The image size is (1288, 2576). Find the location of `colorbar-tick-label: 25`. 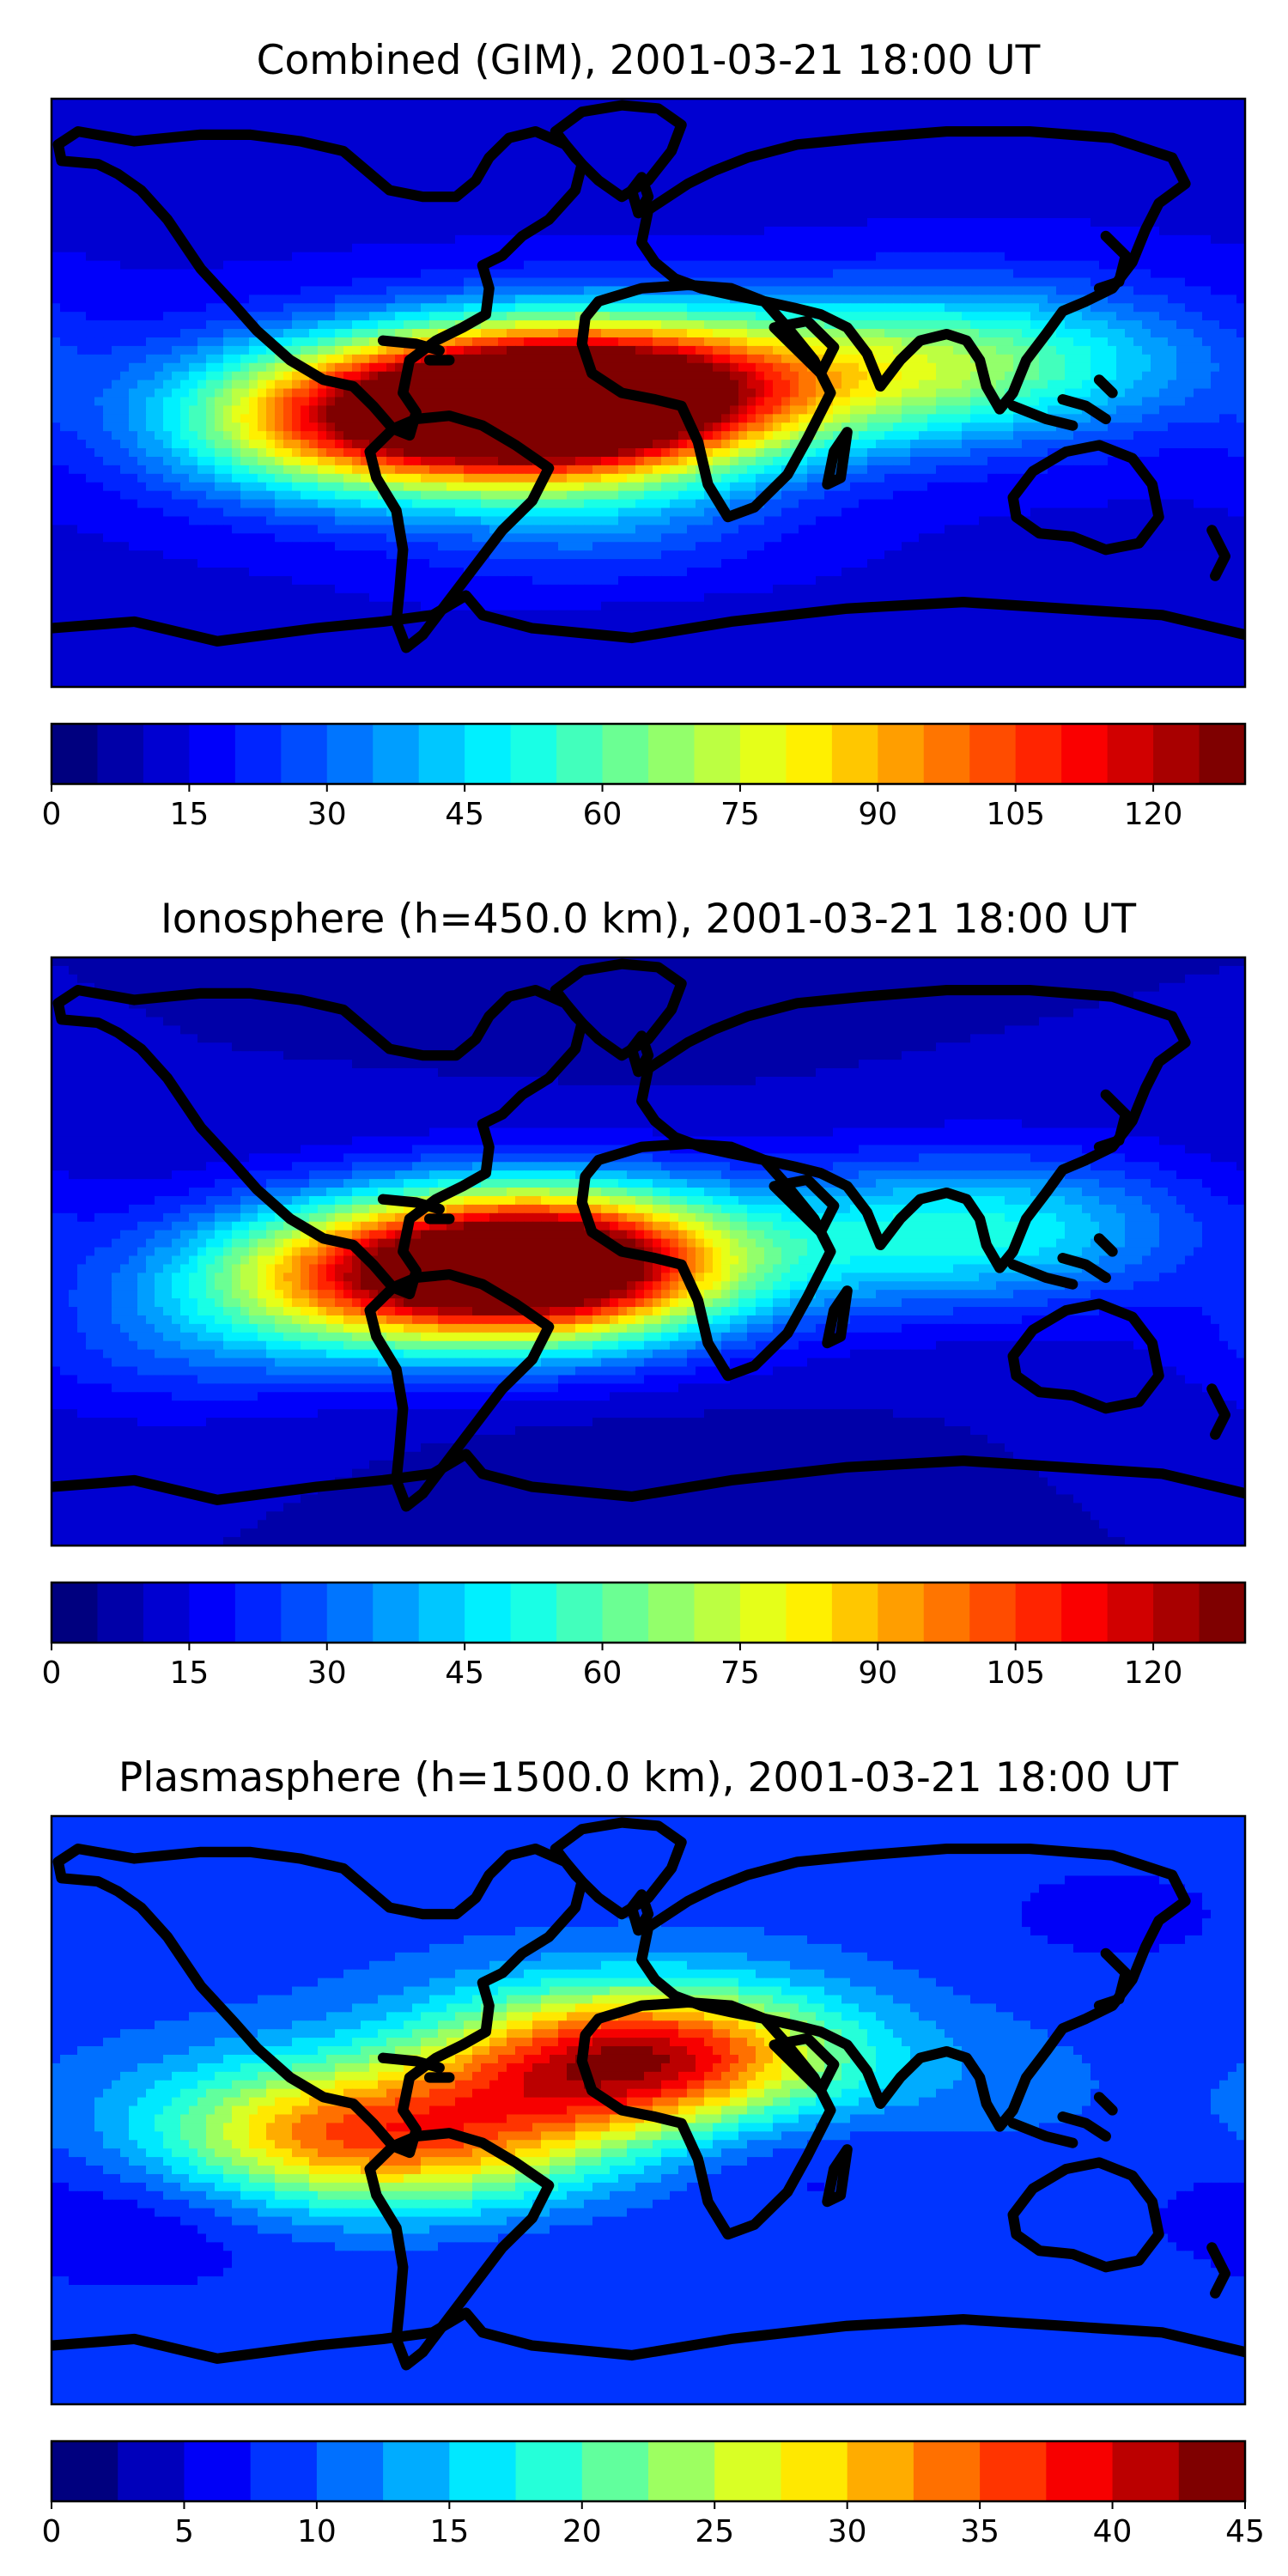

colorbar-tick-label: 25 is located at coordinates (715, 2531).